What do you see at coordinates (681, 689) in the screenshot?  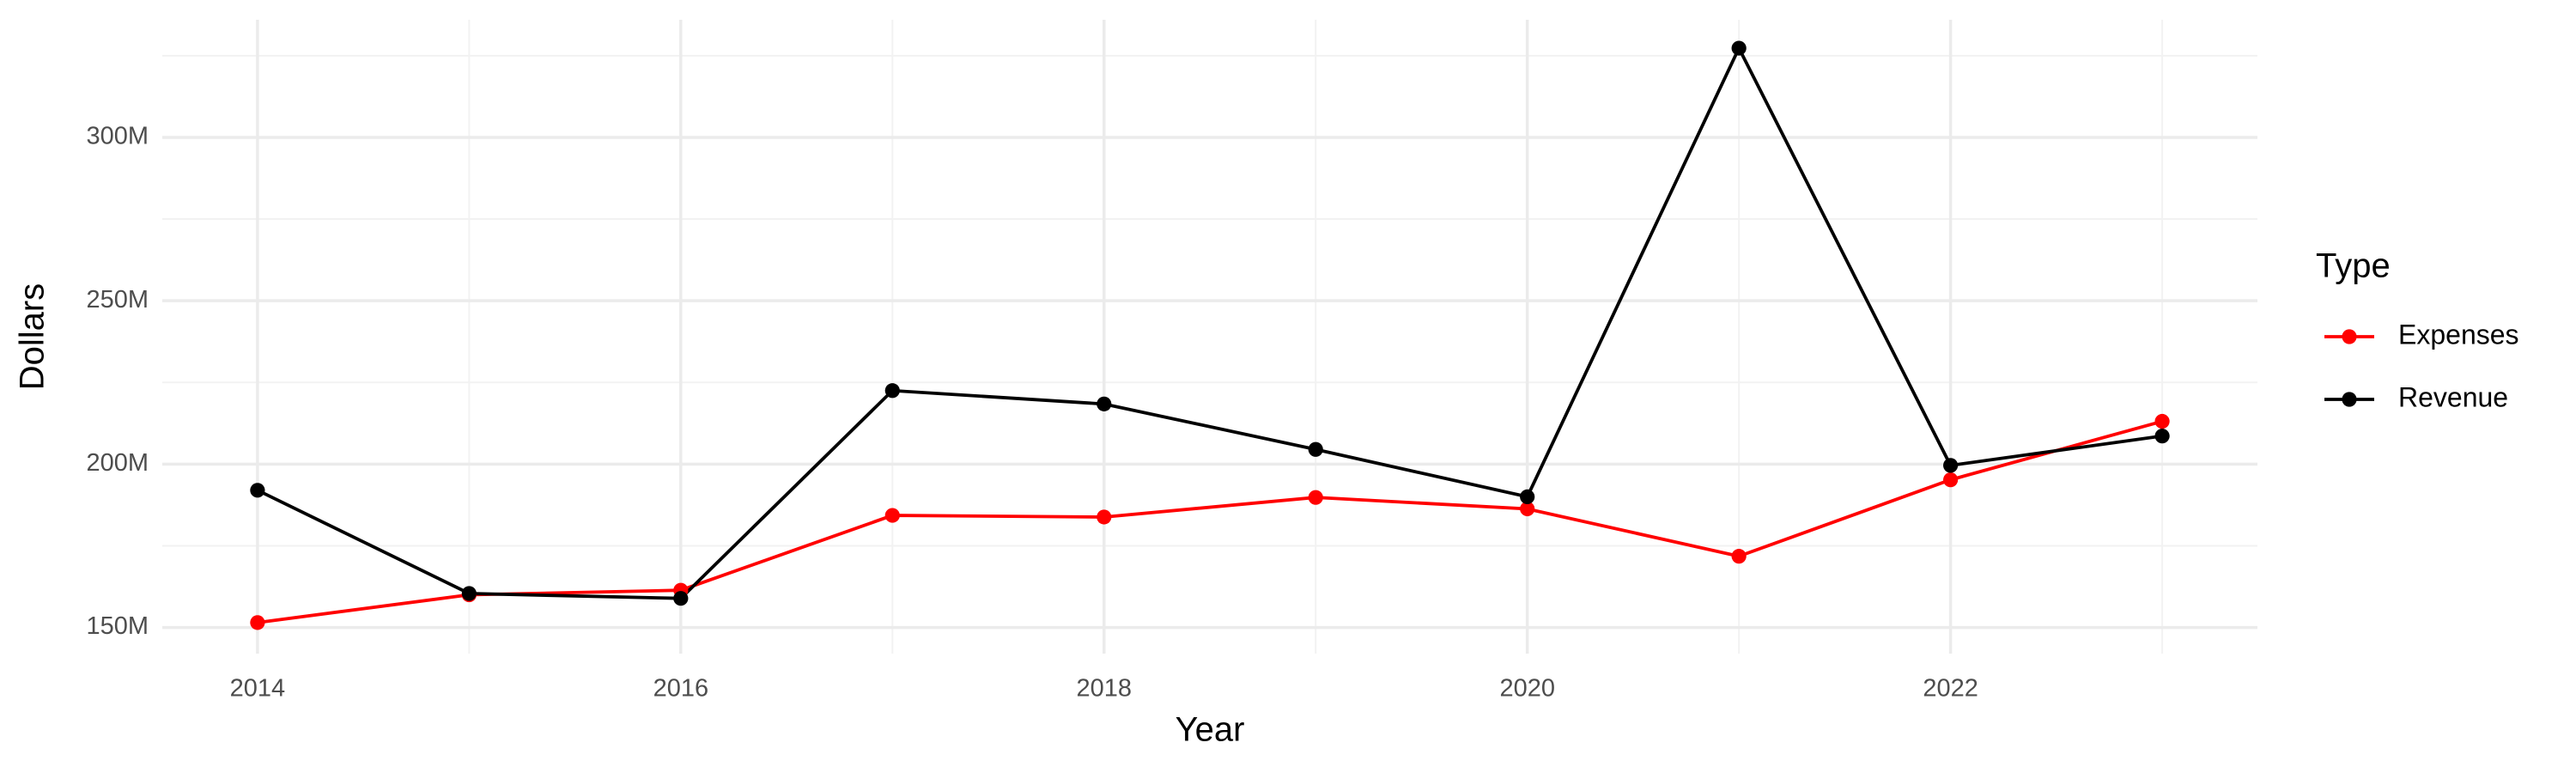 I see `x-tick-label: 2016` at bounding box center [681, 689].